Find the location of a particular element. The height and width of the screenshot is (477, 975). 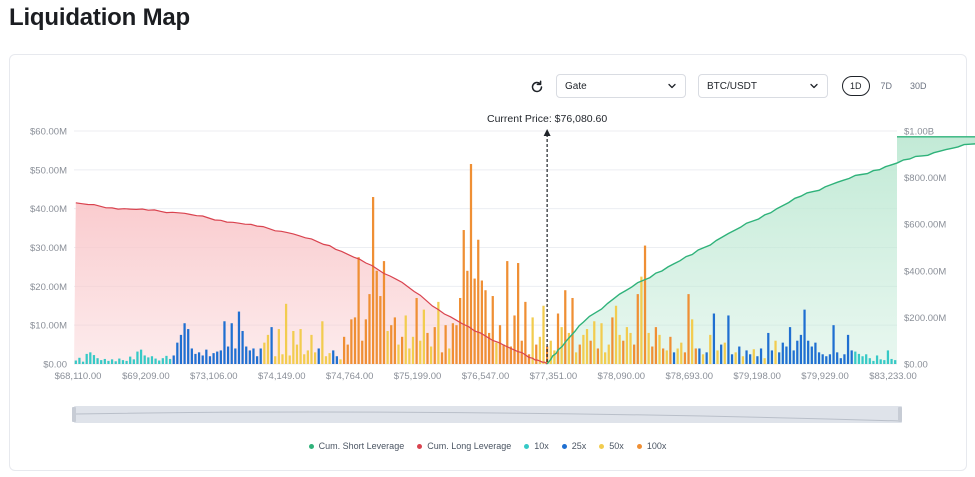

pair-select: BTC/USDT is located at coordinates (763, 86).